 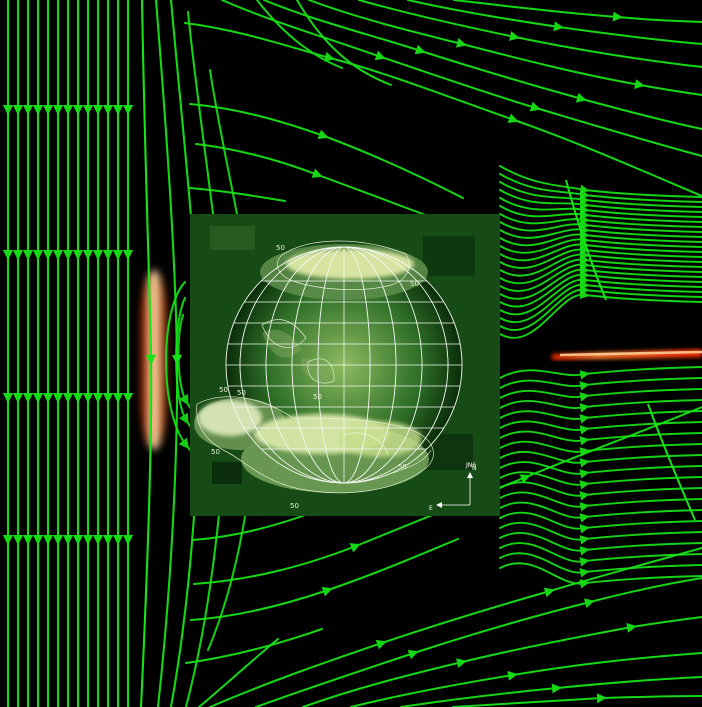 I want to click on scale-label: JN6, so click(x=470, y=465).